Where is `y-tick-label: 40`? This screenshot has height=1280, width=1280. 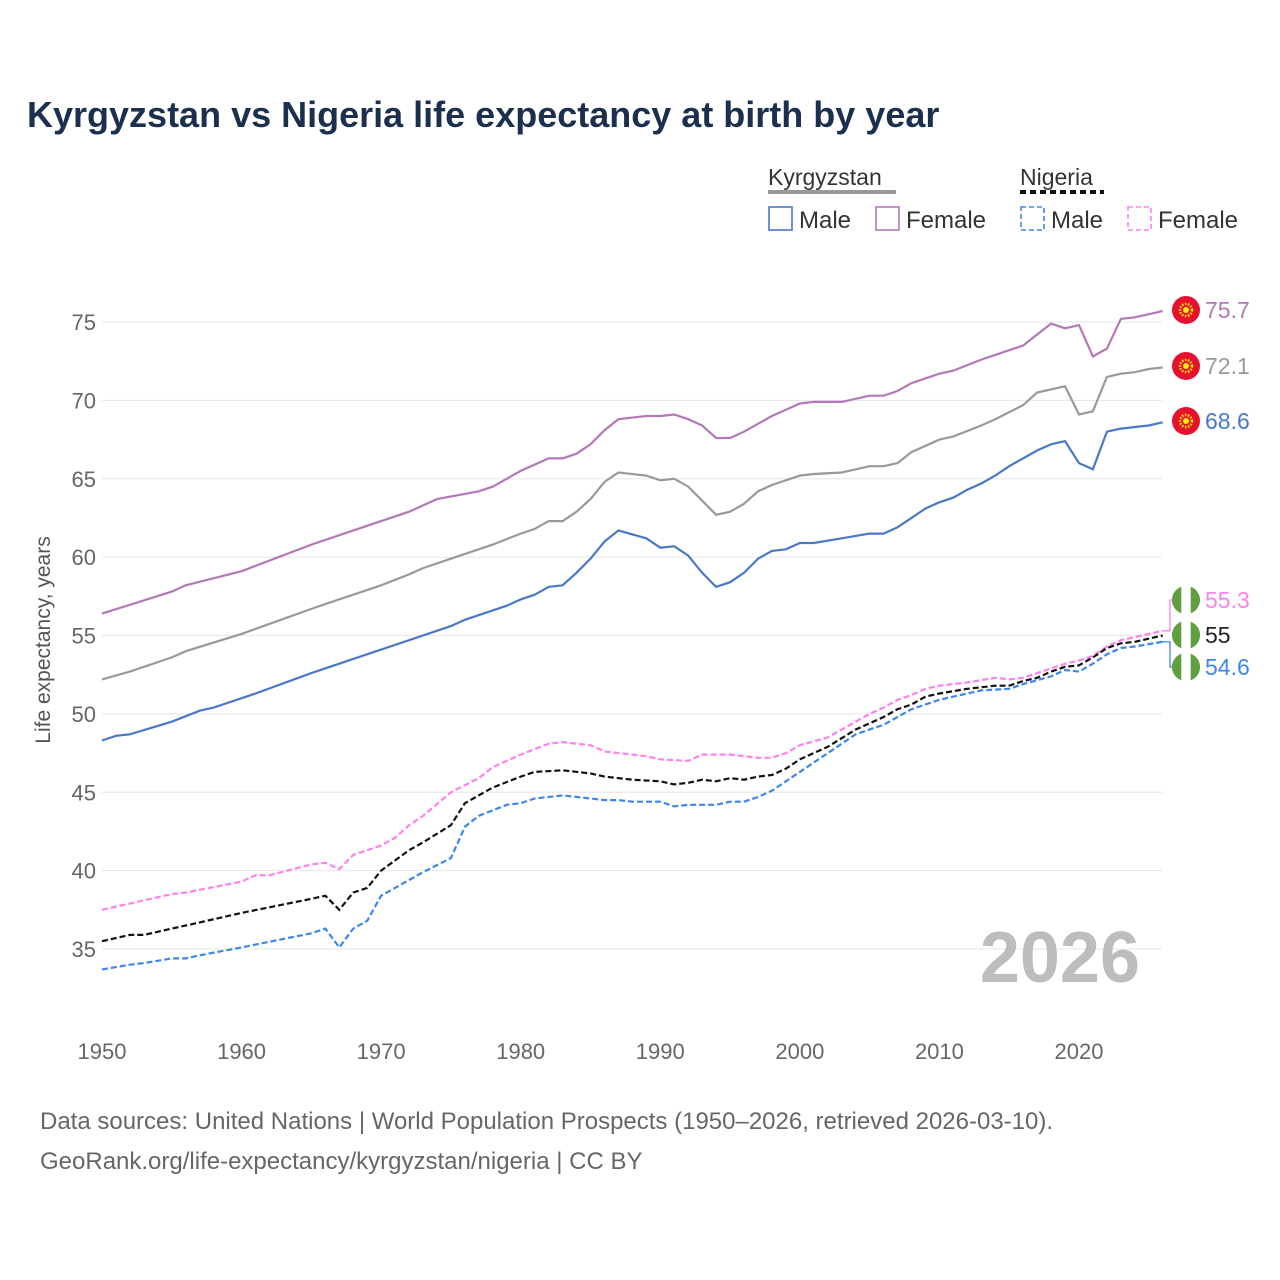 y-tick-label: 40 is located at coordinates (84, 871).